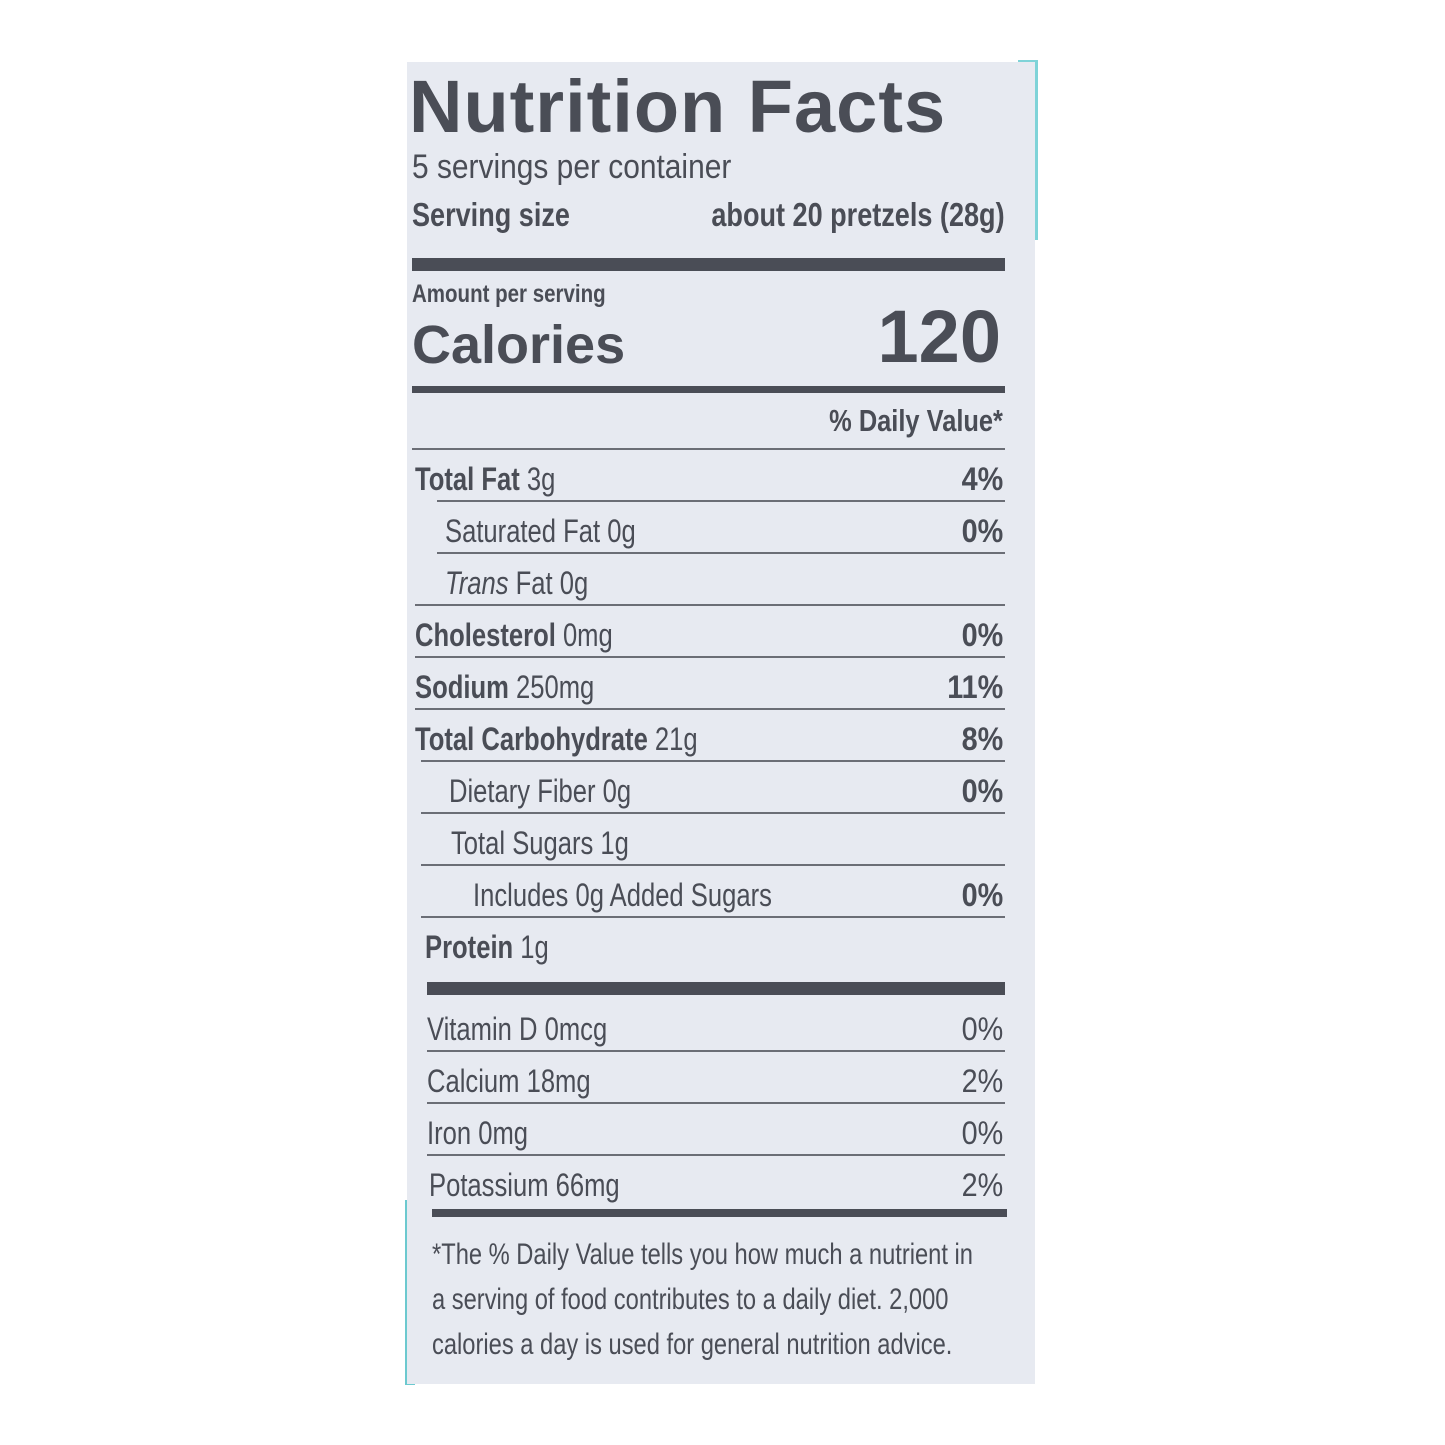 This screenshot has height=1445, width=1445. I want to click on nutrient-row-protein: Protein 1g, so click(721, 945).